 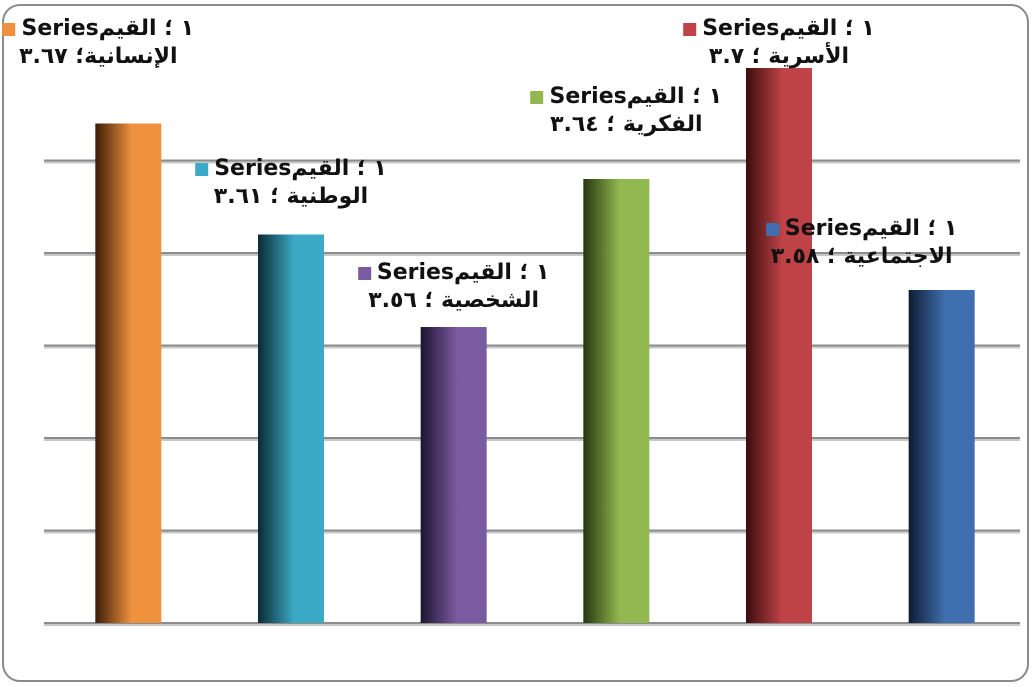 I want to click on data-label-3: Series١ ؛ القيم الشخصية ؛ ٣.٥٦, so click(x=453, y=286).